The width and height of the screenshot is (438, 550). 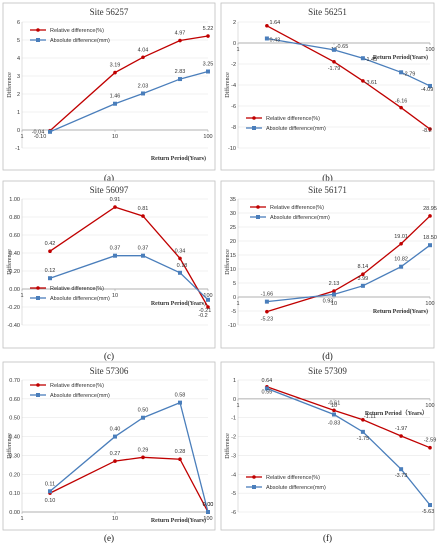 What do you see at coordinates (233, 419) in the screenshot?
I see `y-tick-label: -1` at bounding box center [233, 419].